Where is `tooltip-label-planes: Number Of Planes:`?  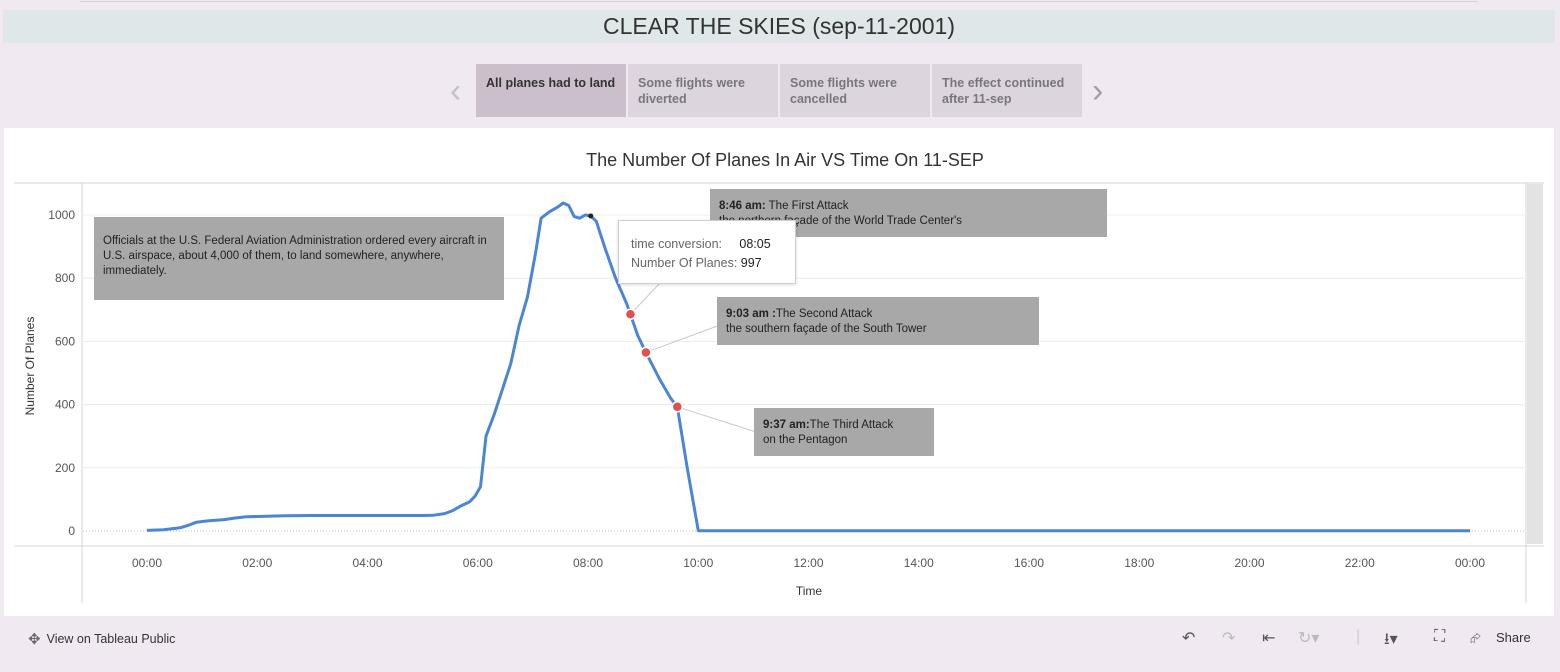
tooltip-label-planes: Number Of Planes: is located at coordinates (684, 263).